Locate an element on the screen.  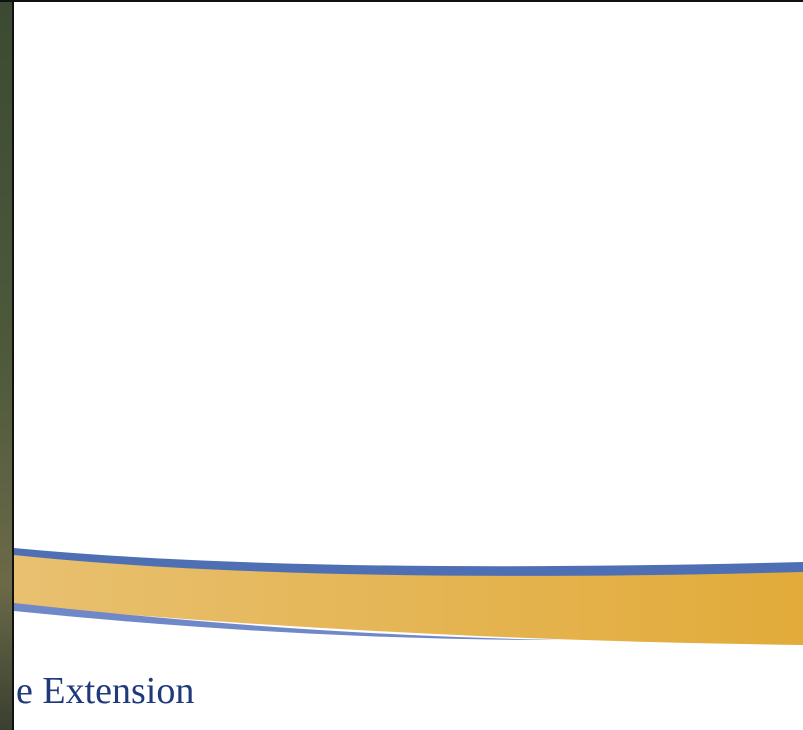
footer-text: e Extension is located at coordinates (105, 691).